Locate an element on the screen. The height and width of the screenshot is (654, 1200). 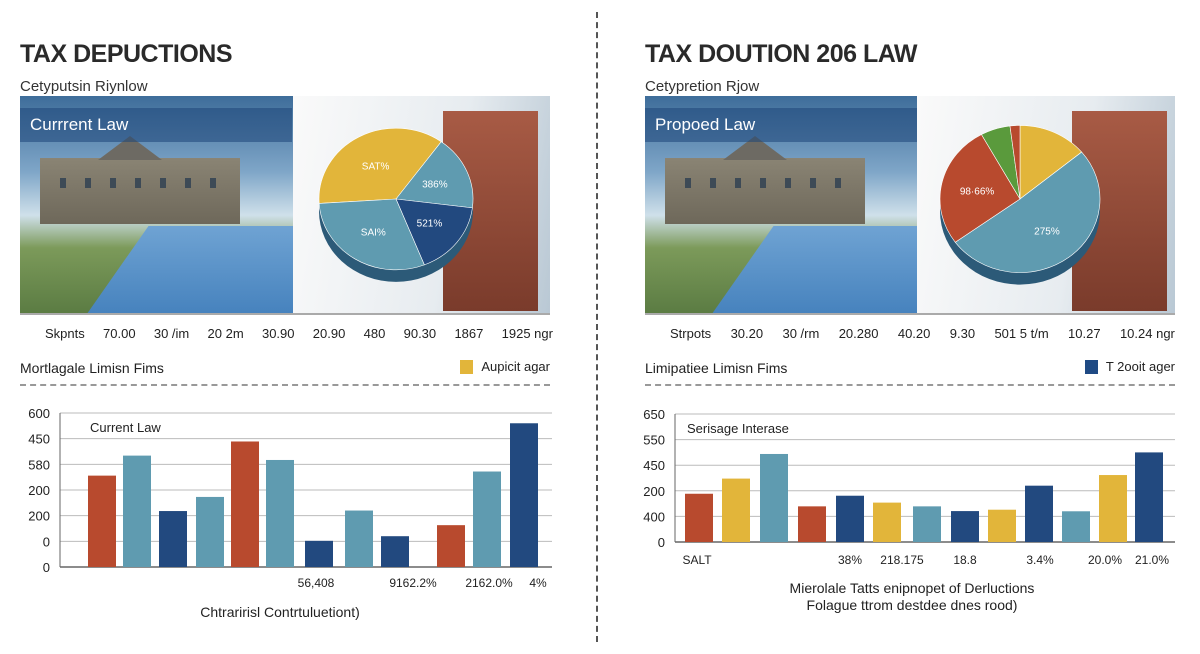
right-pie-panel: 275% 98·66% is located at coordinates (1046, 204).